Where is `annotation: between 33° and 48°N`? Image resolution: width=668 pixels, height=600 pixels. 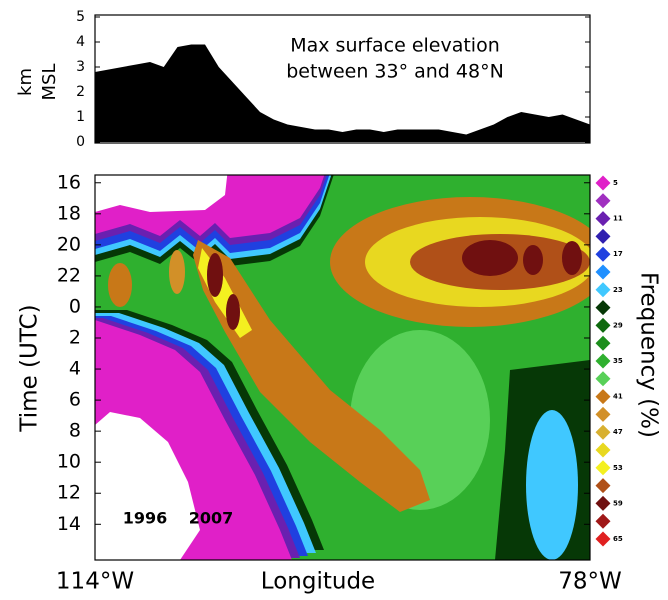 annotation: between 33° and 48°N is located at coordinates (395, 72).